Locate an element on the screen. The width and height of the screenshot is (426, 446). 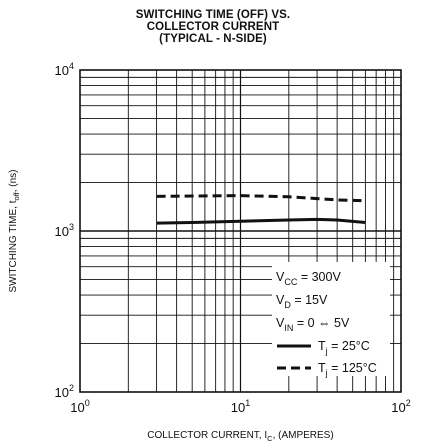
condition-text: VIN = 0 ⇔ 5V is located at coordinates (313, 324).